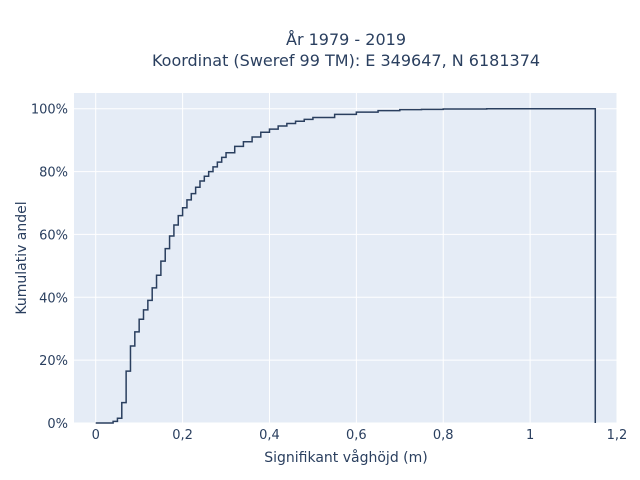  I want to click on x-tick-label: 0,8, so click(443, 435).